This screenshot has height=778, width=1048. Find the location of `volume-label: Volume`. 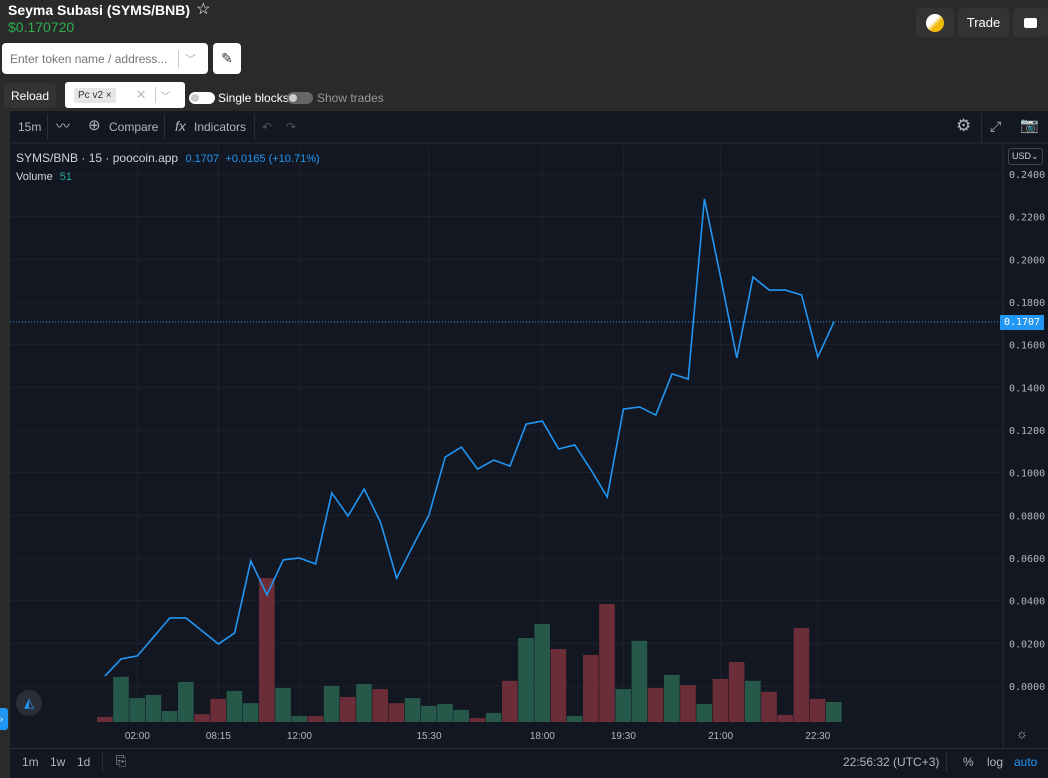

volume-label: Volume is located at coordinates (34, 177).